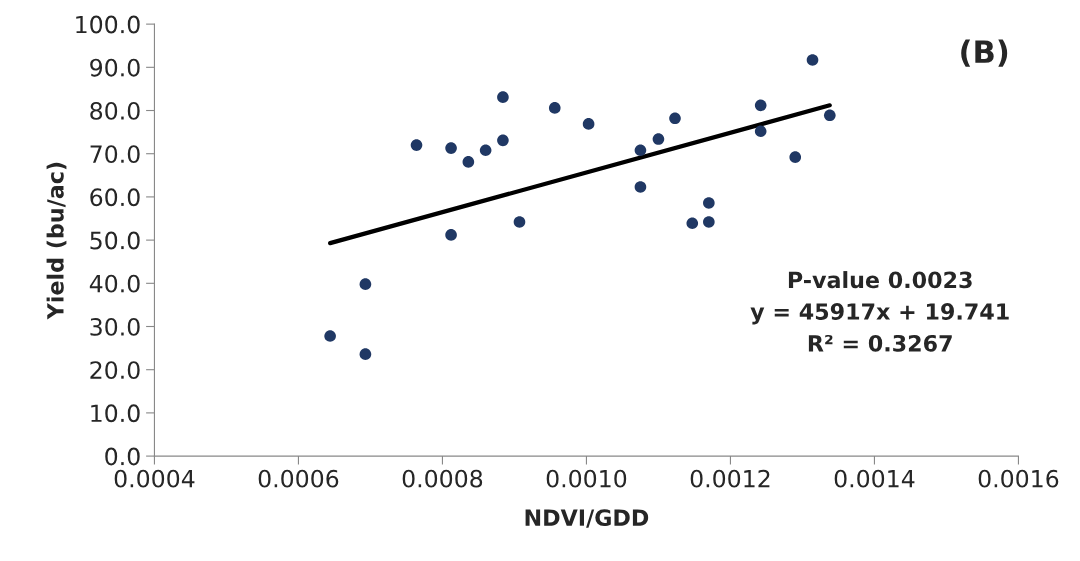 The image size is (1080, 561). What do you see at coordinates (115, 110) in the screenshot?
I see `y-tick-label: 80.0` at bounding box center [115, 110].